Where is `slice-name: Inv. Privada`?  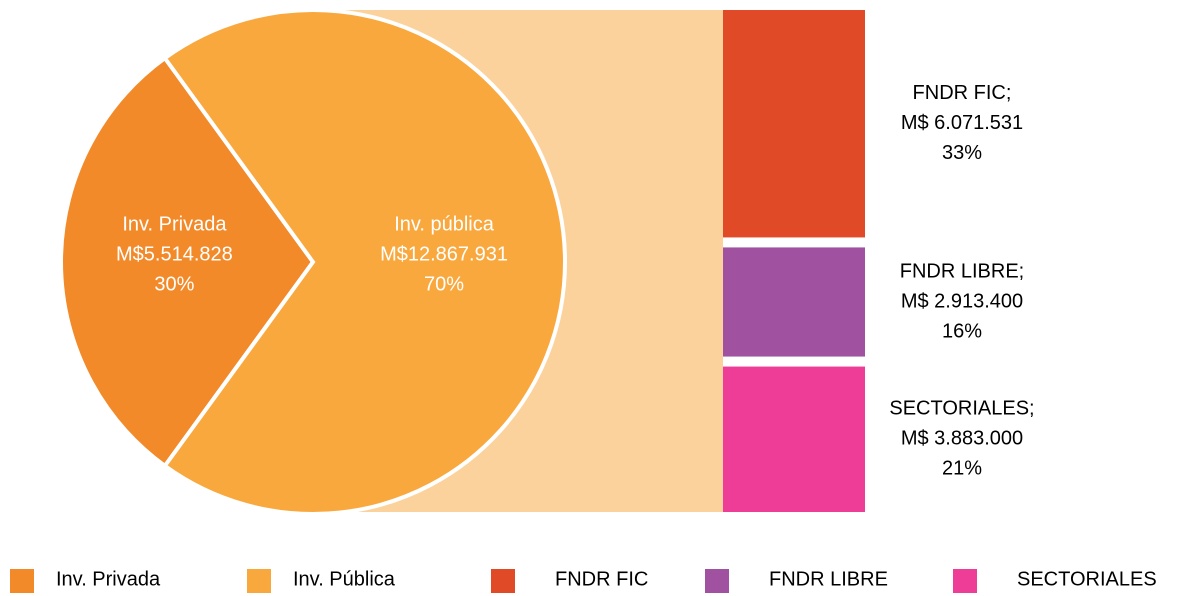
slice-name: Inv. Privada is located at coordinates (174, 224).